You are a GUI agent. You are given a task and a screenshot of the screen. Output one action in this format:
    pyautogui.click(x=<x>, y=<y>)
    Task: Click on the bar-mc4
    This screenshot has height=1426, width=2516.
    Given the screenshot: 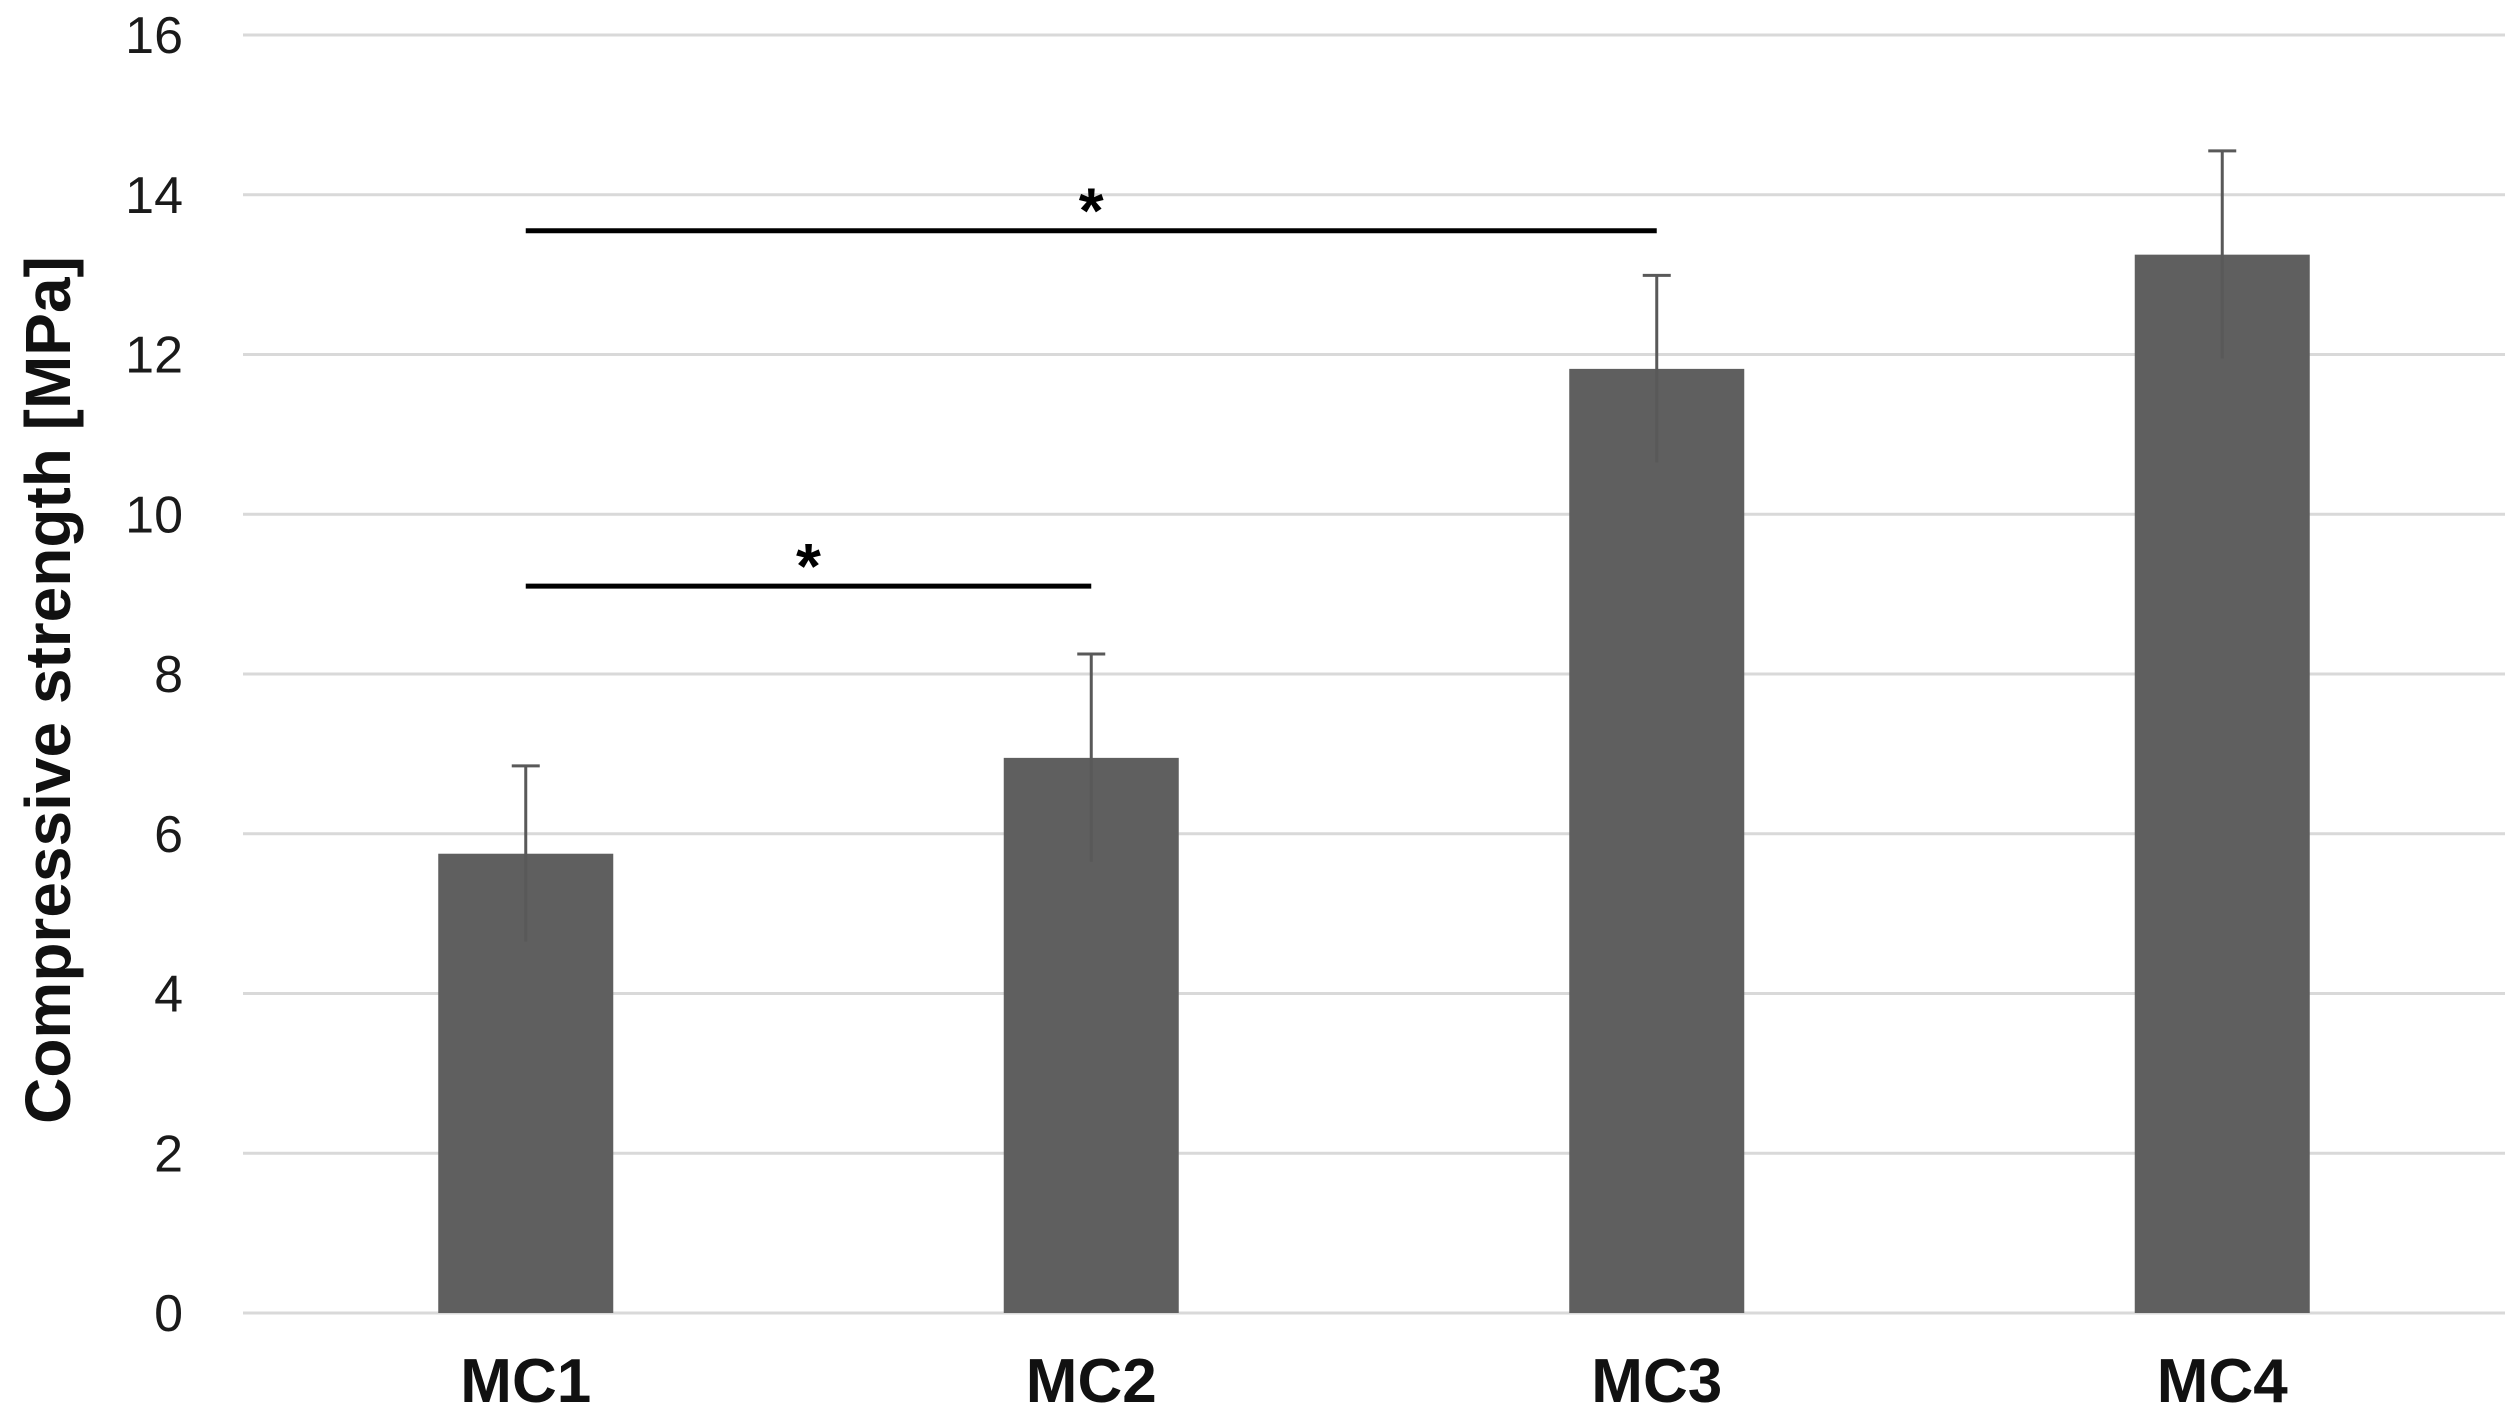 What is the action you would take?
    pyautogui.click(x=2222, y=783)
    